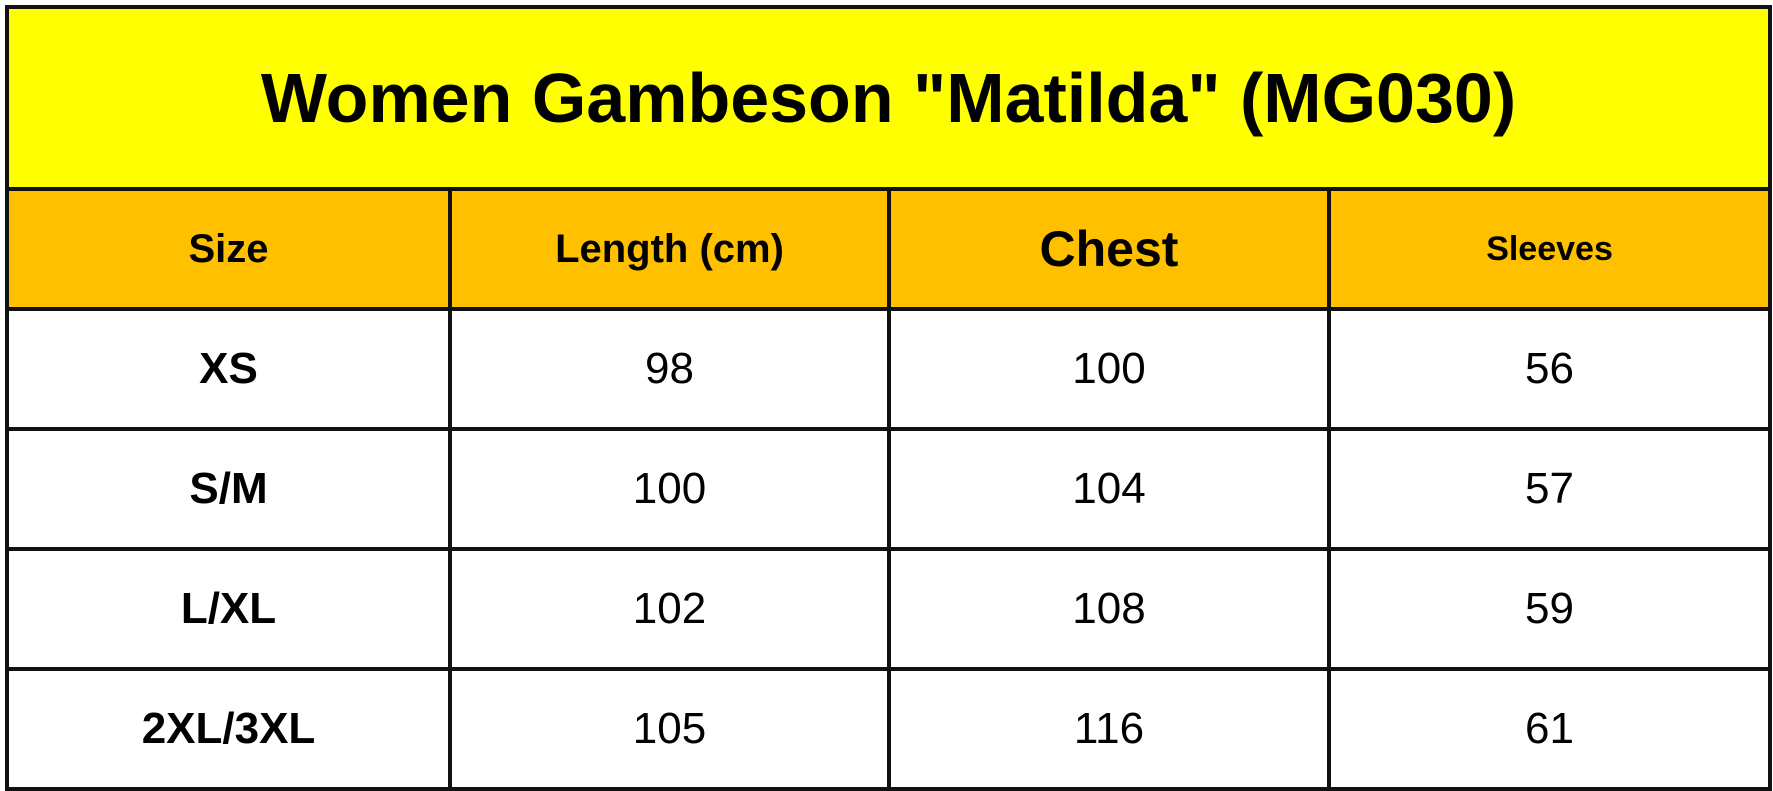  What do you see at coordinates (1549, 369) in the screenshot?
I see `sleeves-cell: 56` at bounding box center [1549, 369].